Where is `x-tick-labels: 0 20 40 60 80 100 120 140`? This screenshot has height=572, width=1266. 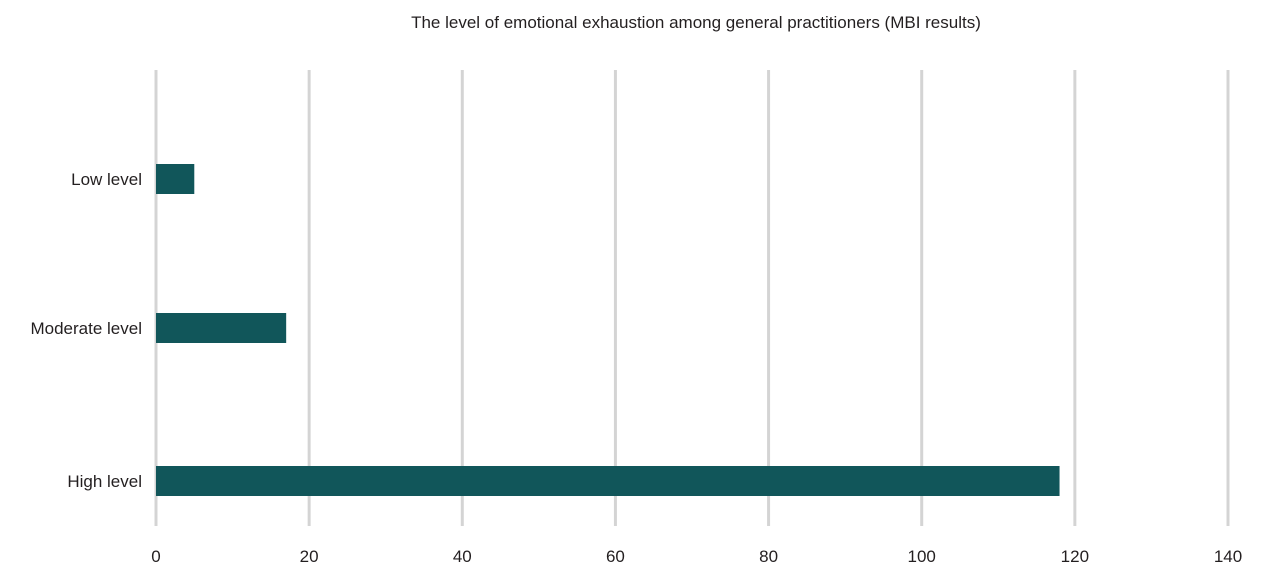
x-tick-labels: 0 20 40 60 80 100 120 140 is located at coordinates (696, 556).